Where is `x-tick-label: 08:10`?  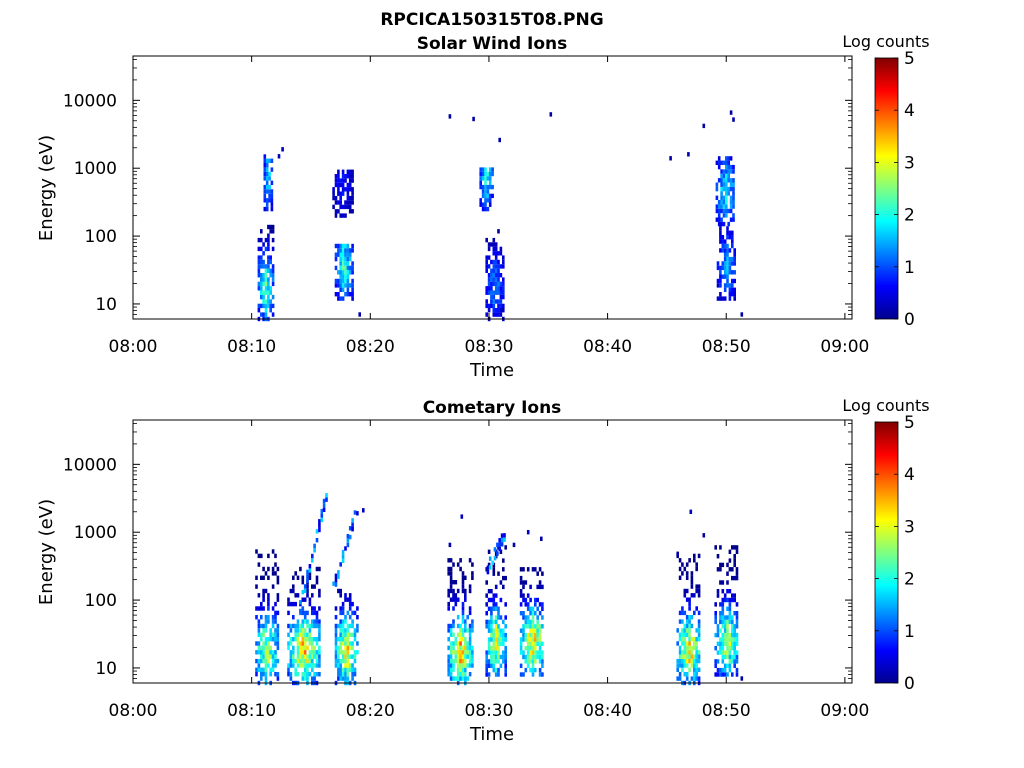
x-tick-label: 08:10 is located at coordinates (251, 711).